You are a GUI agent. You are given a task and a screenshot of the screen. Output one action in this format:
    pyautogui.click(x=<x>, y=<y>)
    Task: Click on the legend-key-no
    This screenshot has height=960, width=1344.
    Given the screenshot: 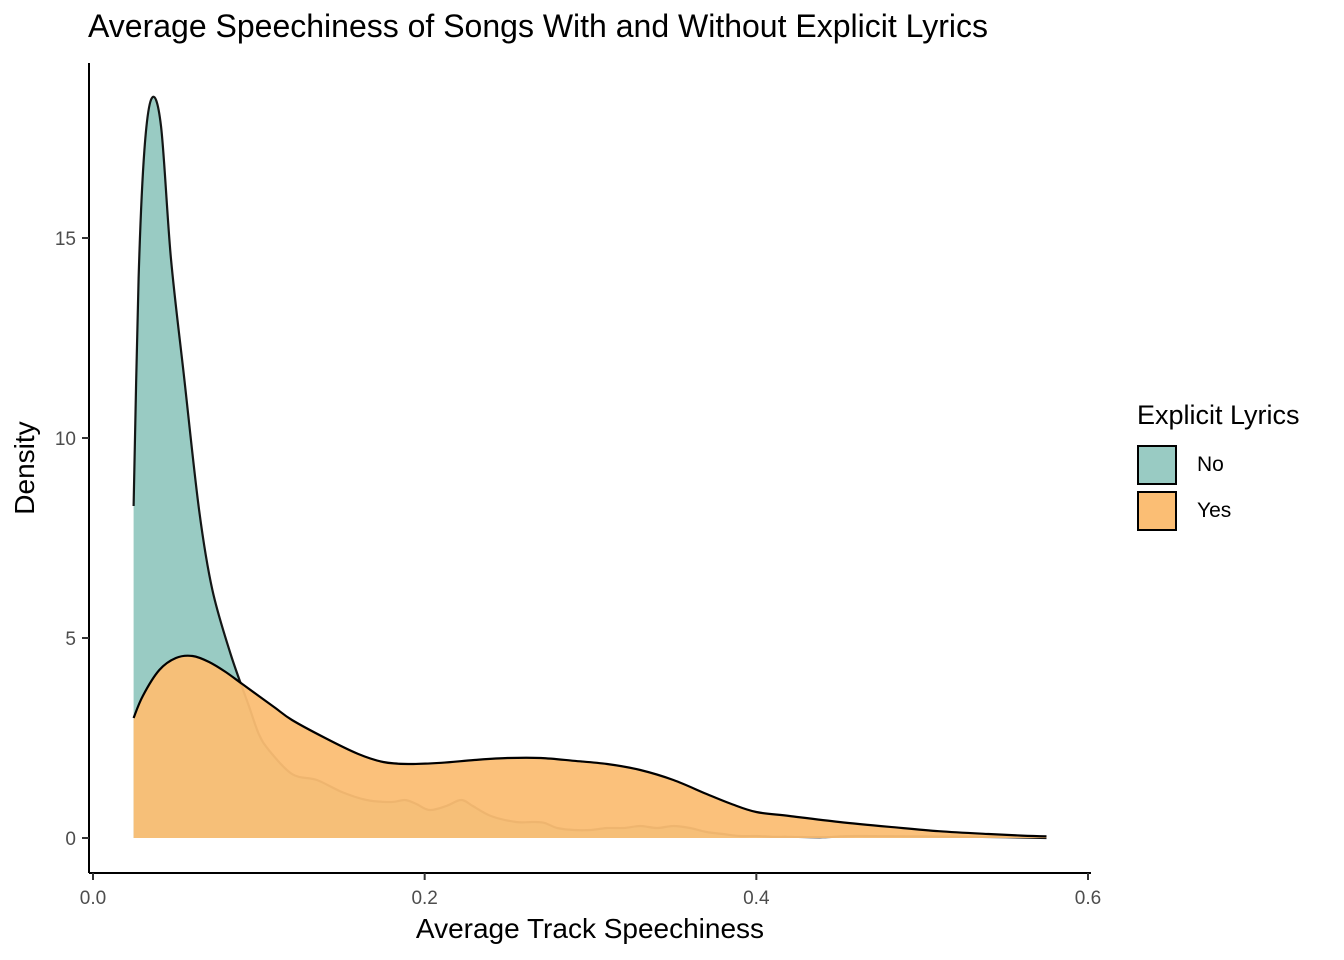 What is the action you would take?
    pyautogui.click(x=1157, y=465)
    